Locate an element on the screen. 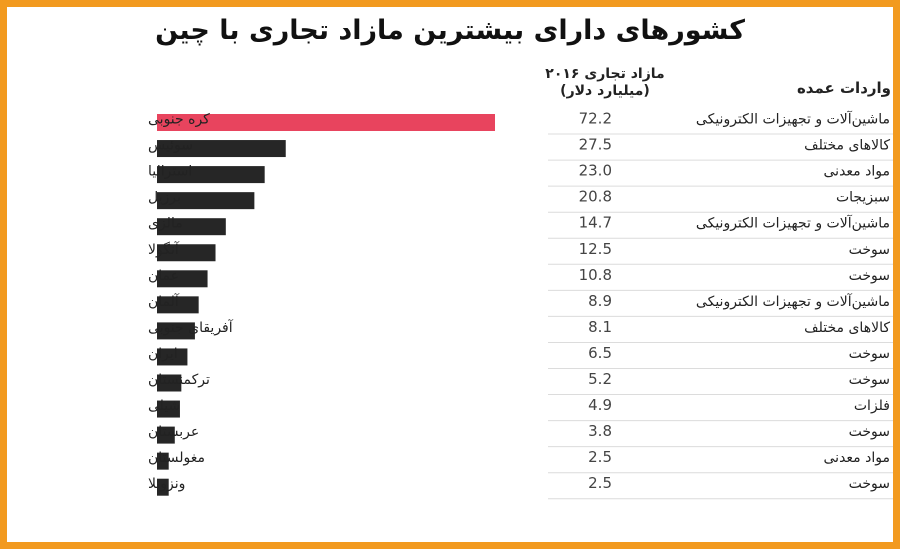 The width and height of the screenshot is (900, 549). chart-title: کشورهای دارای بیشترین مازاد تجاری با چین is located at coordinates (450, 30).